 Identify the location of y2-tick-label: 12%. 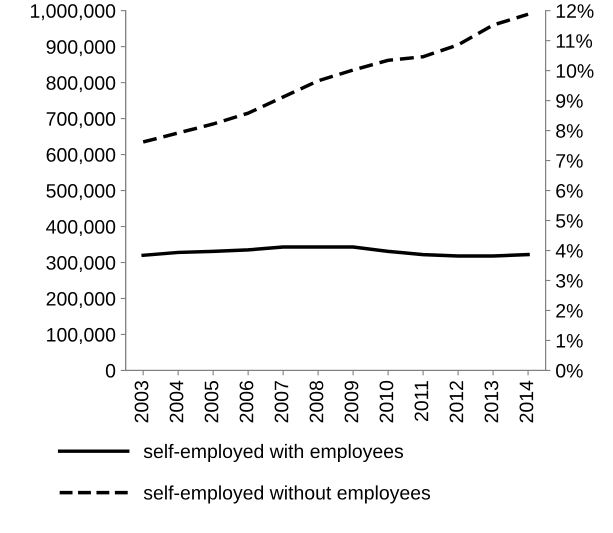
(575, 11).